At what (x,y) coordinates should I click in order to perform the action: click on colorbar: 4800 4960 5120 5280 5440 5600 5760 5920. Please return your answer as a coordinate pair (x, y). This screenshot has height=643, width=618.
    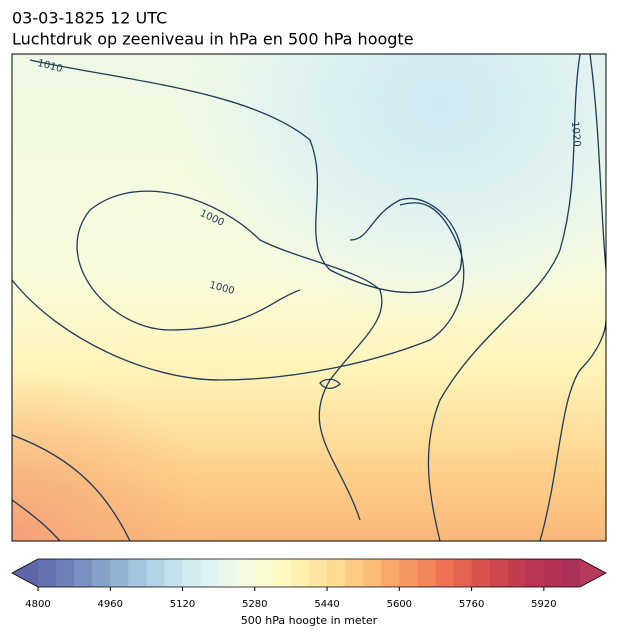
    Looking at the image, I should click on (309, 584).